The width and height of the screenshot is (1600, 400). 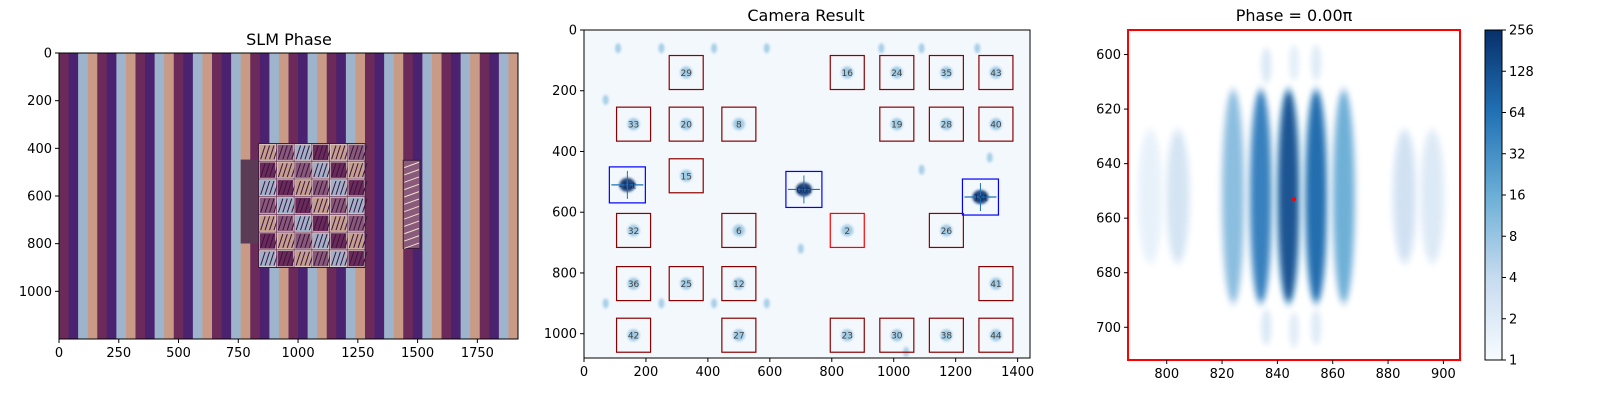 I want to click on y-tick-label: 660, so click(x=1108, y=219).